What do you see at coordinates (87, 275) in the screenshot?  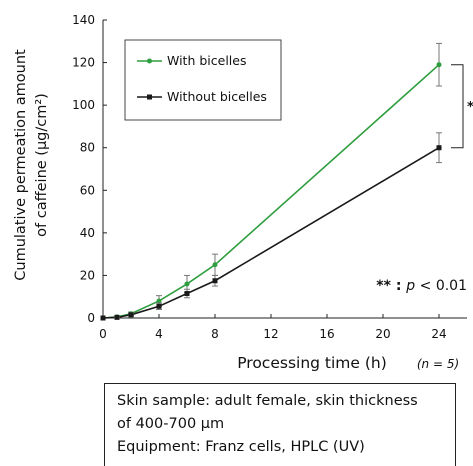 I see `y-tick-label: 20` at bounding box center [87, 275].